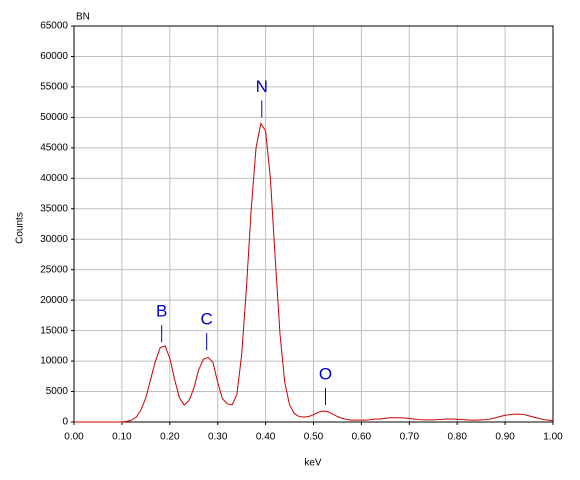 This screenshot has height=480, width=580. What do you see at coordinates (65, 422) in the screenshot?
I see `y-tick-label: 0` at bounding box center [65, 422].